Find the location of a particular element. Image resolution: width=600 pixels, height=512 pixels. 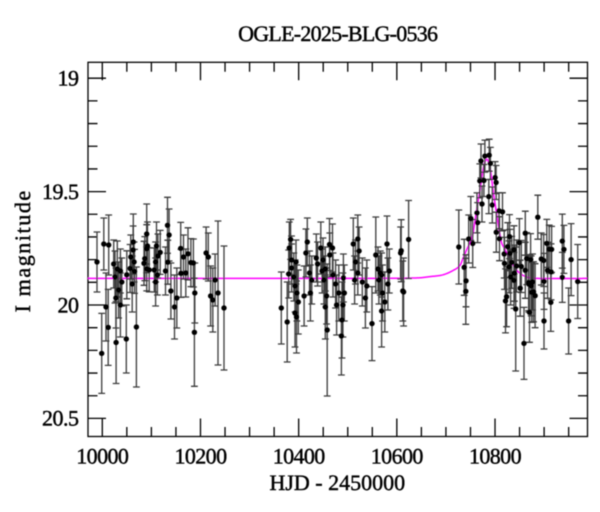

svg-text: I magnitude is located at coordinates (22, 250).